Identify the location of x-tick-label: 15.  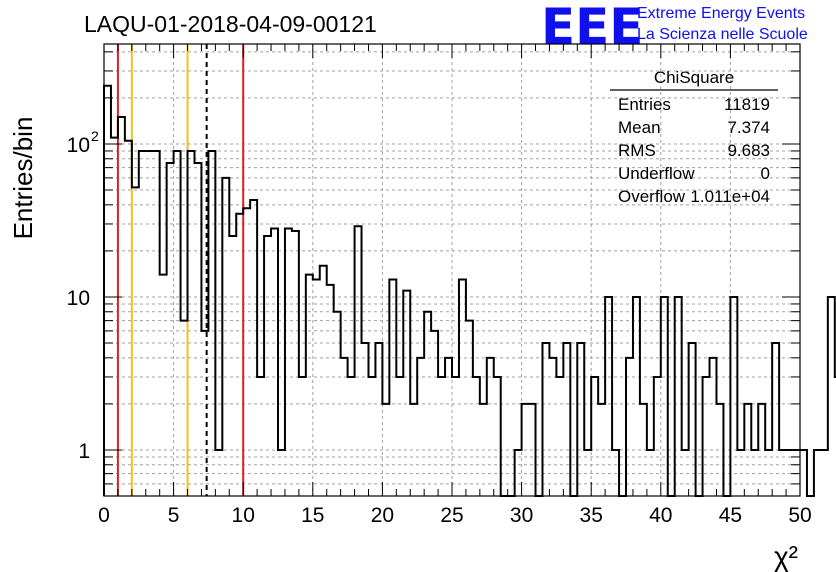
(312, 515).